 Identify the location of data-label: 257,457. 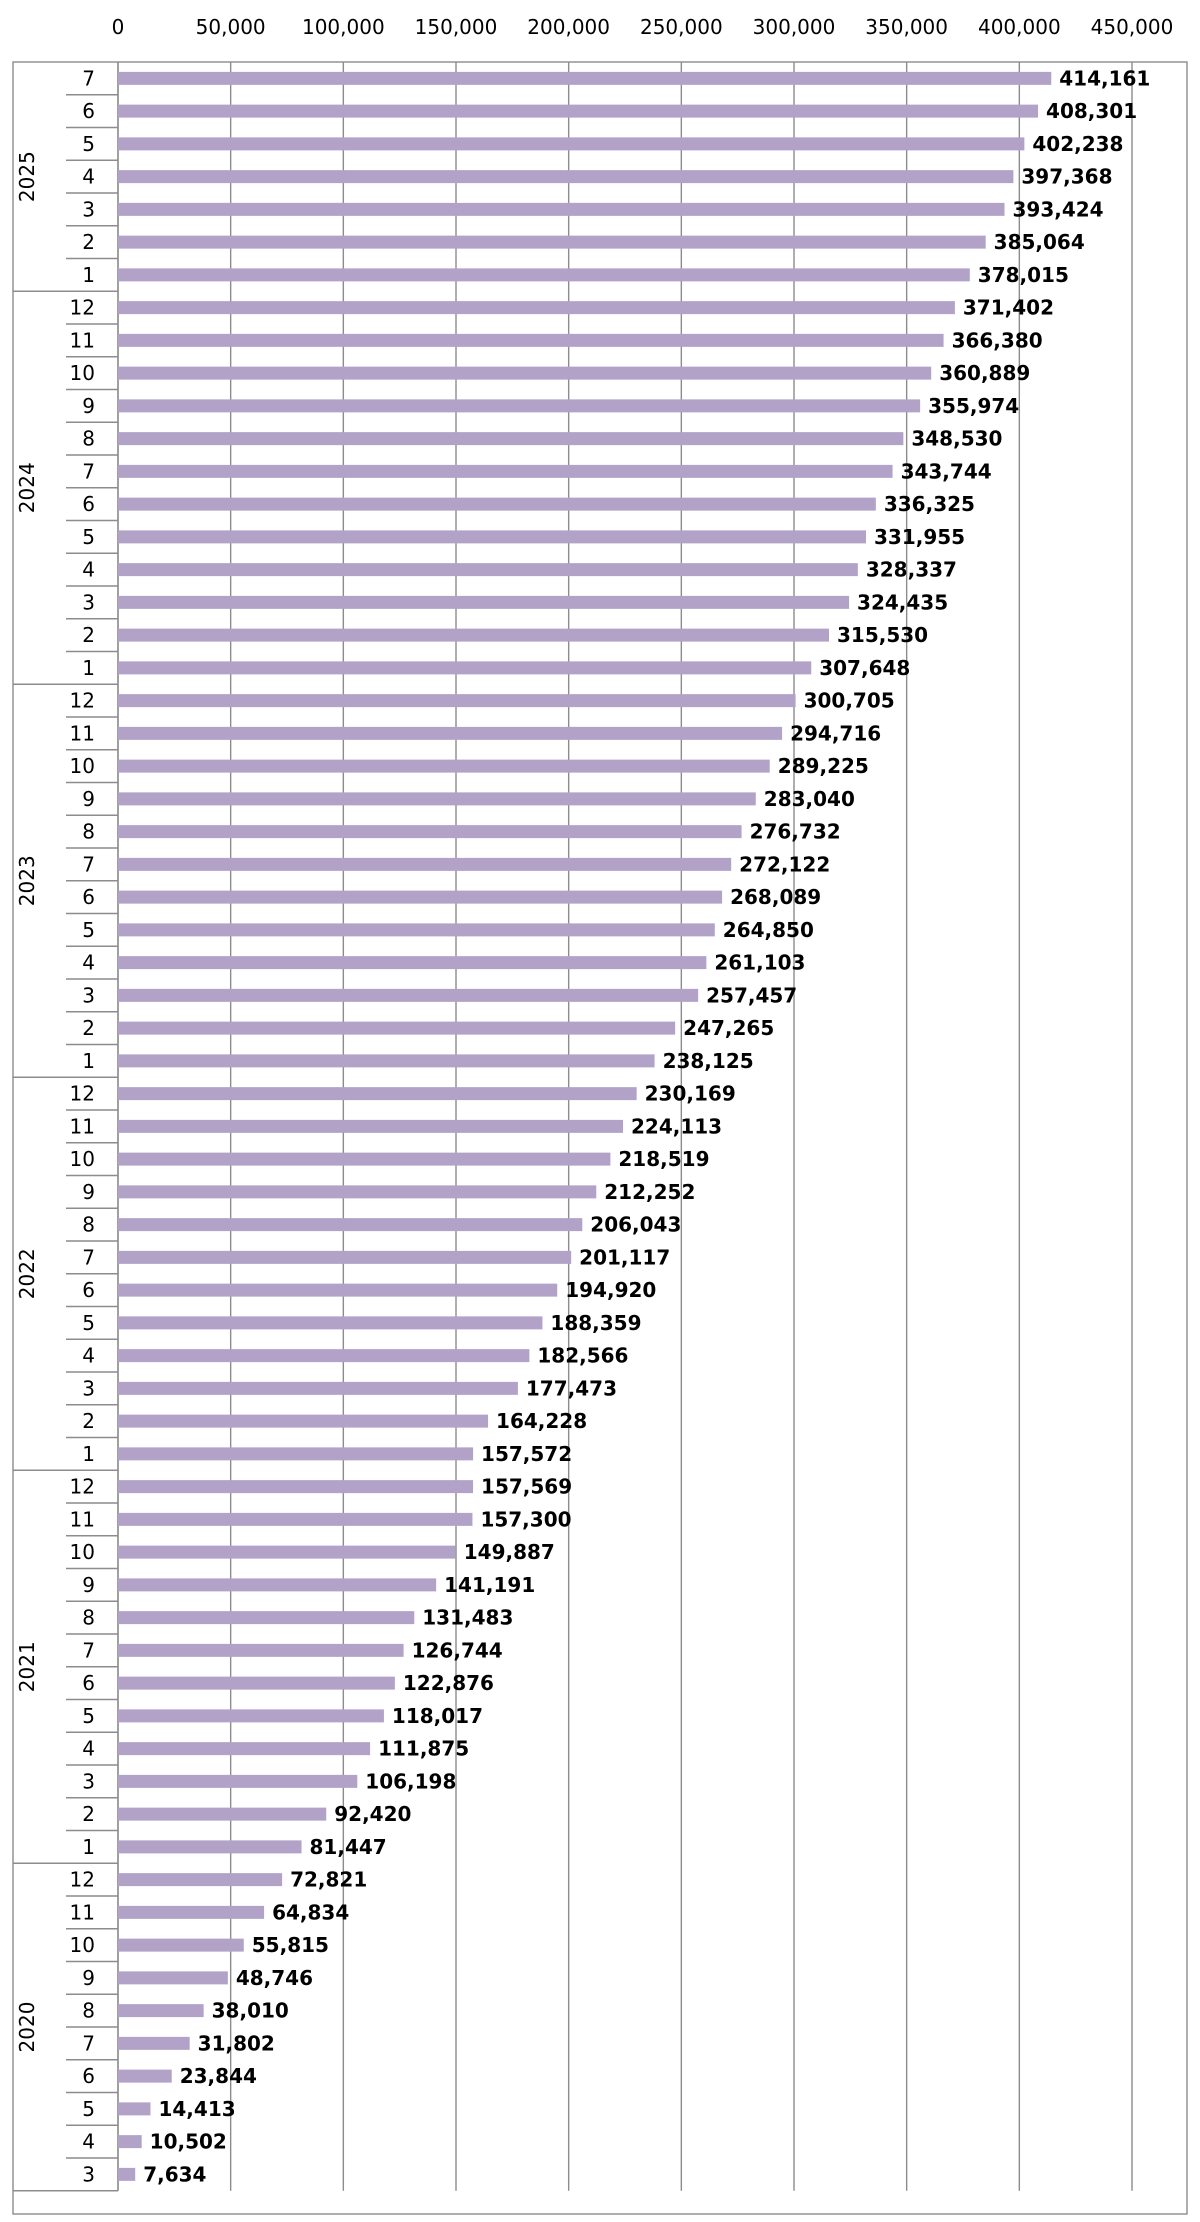
(751, 995).